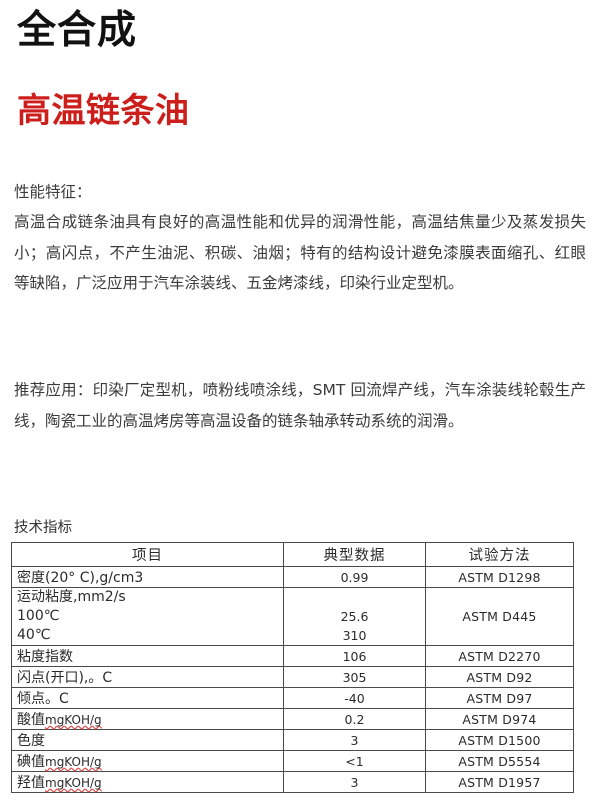  I want to click on cell-method: ASTM D445, so click(499, 616).